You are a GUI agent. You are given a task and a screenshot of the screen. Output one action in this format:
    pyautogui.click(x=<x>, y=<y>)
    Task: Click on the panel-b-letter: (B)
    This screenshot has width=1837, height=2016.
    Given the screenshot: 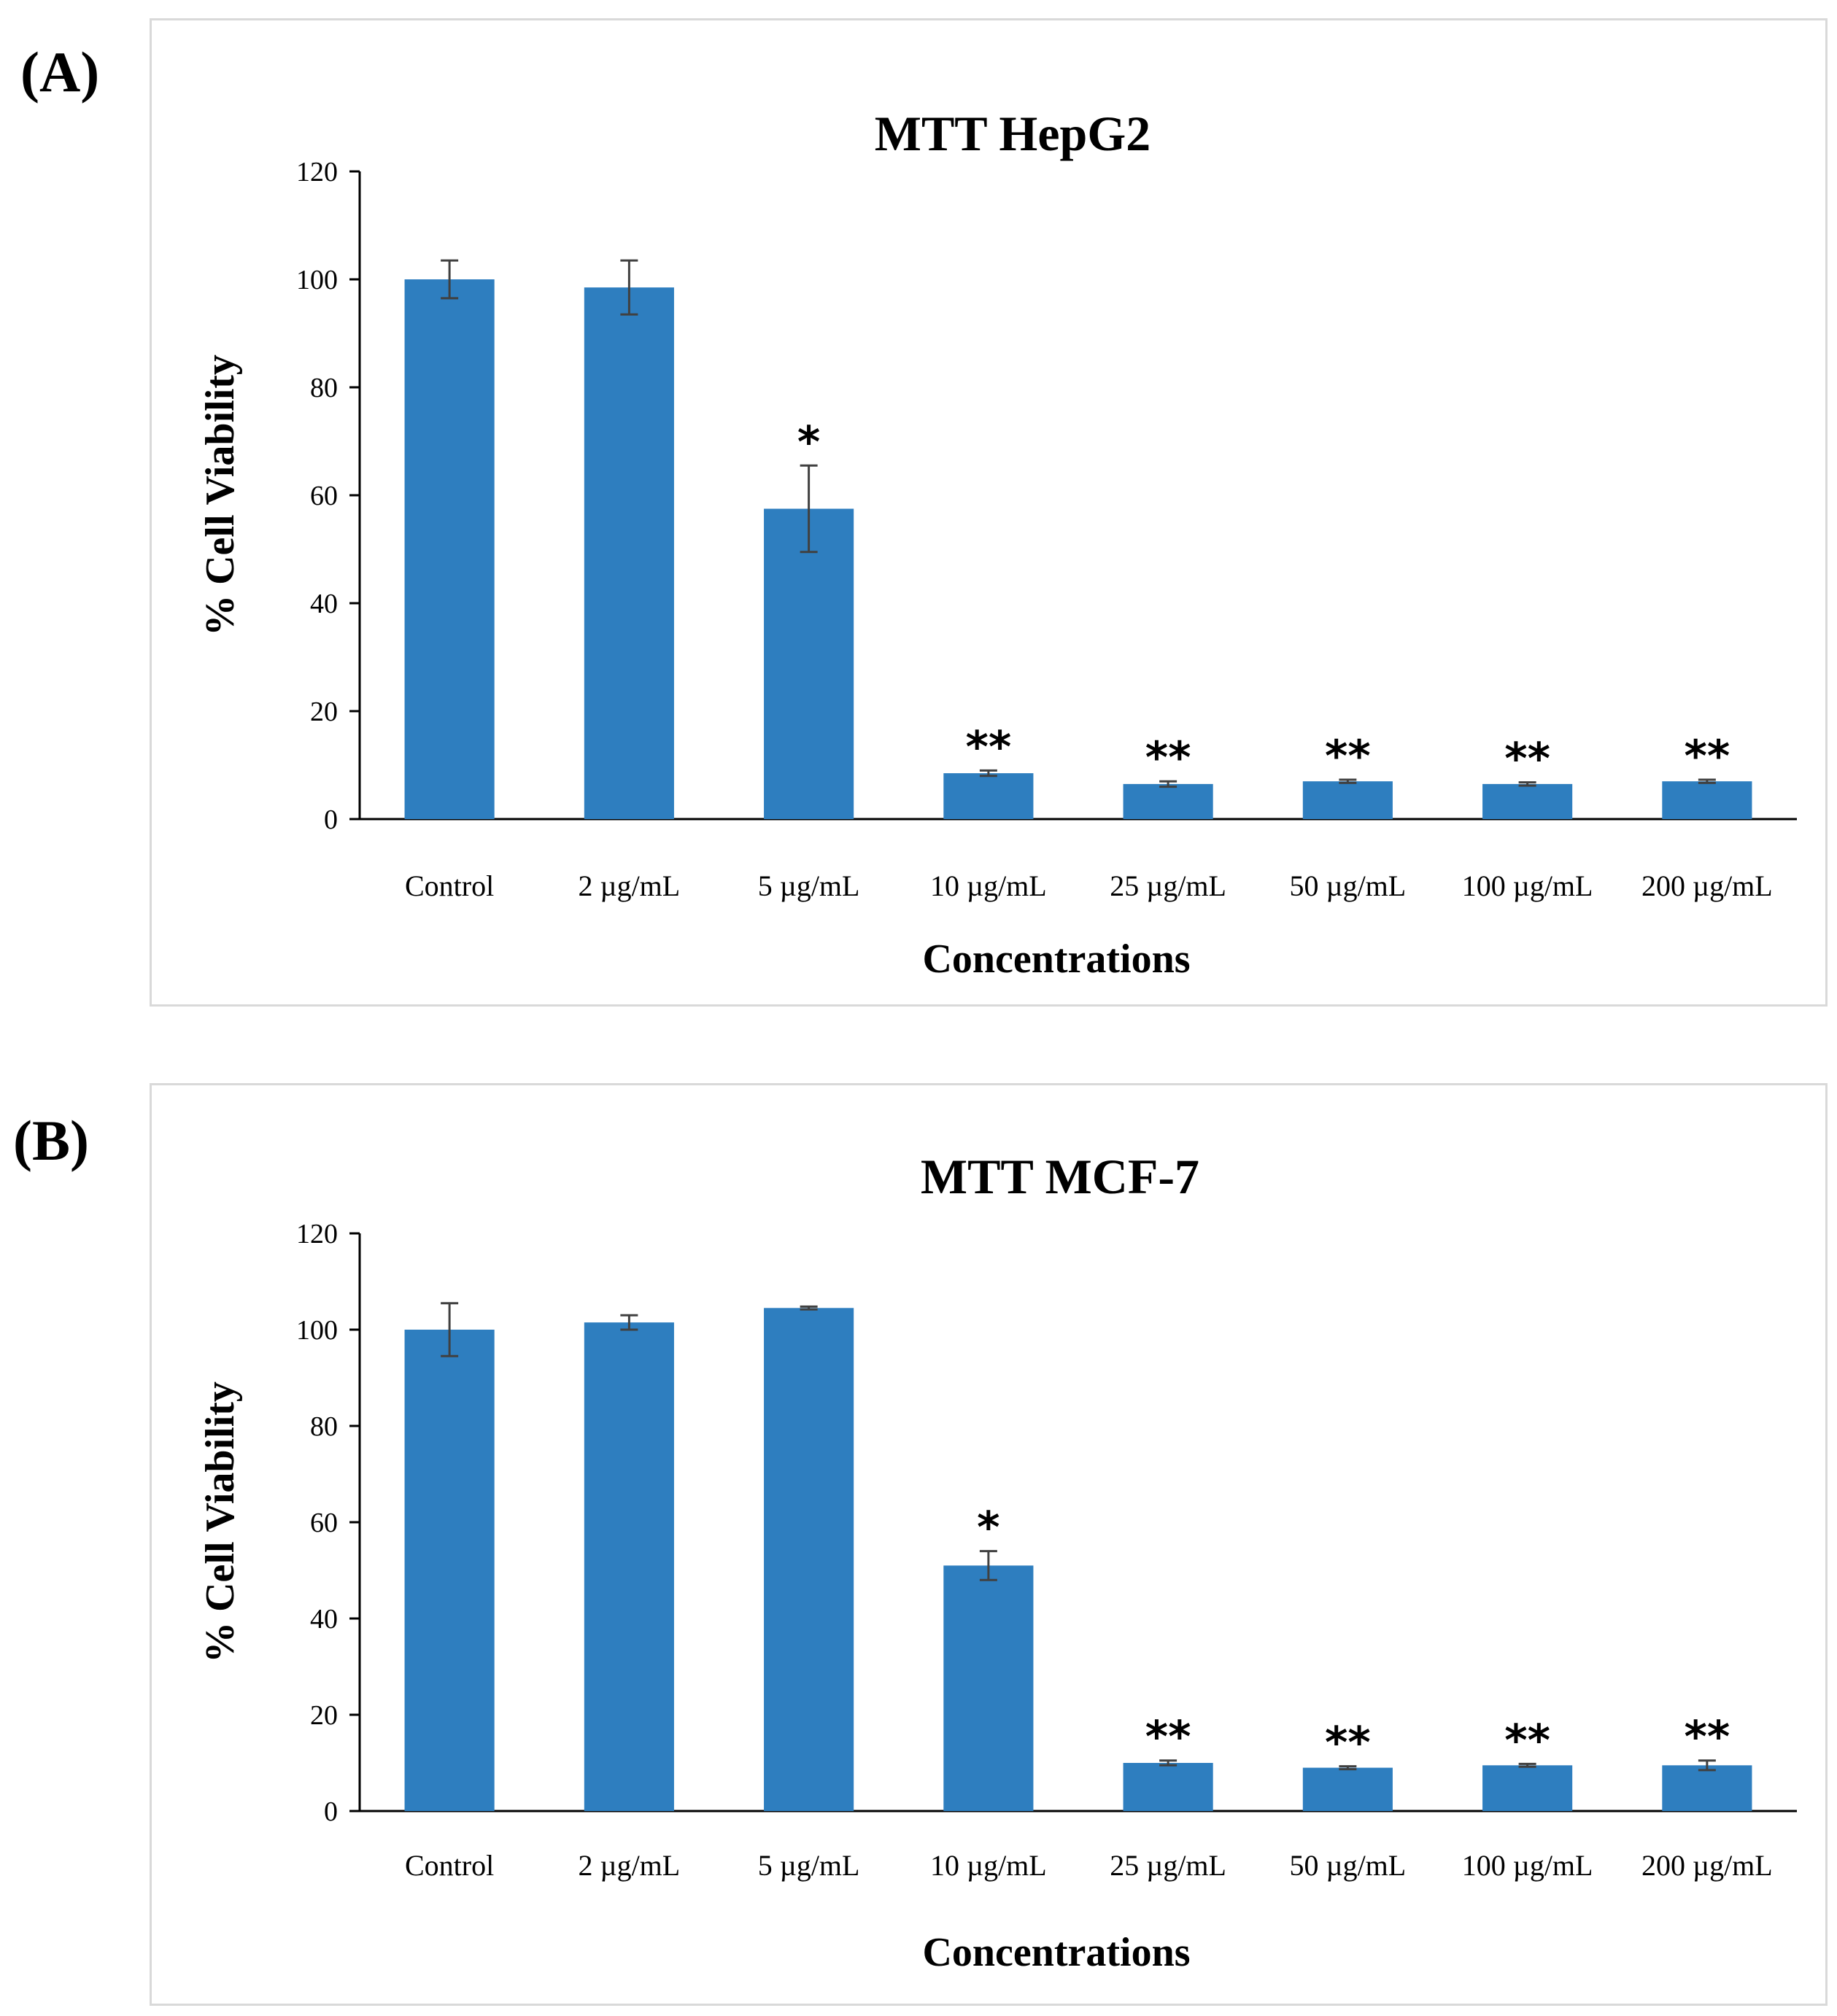 What is the action you would take?
    pyautogui.click(x=51, y=1140)
    